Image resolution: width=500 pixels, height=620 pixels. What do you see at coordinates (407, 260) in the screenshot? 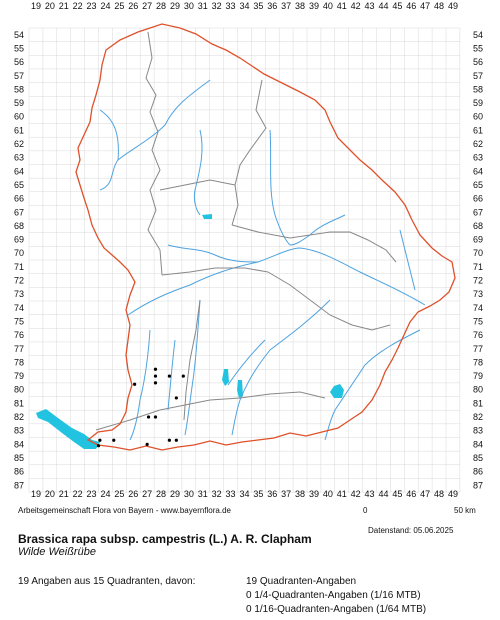
I see `river-ilz` at bounding box center [407, 260].